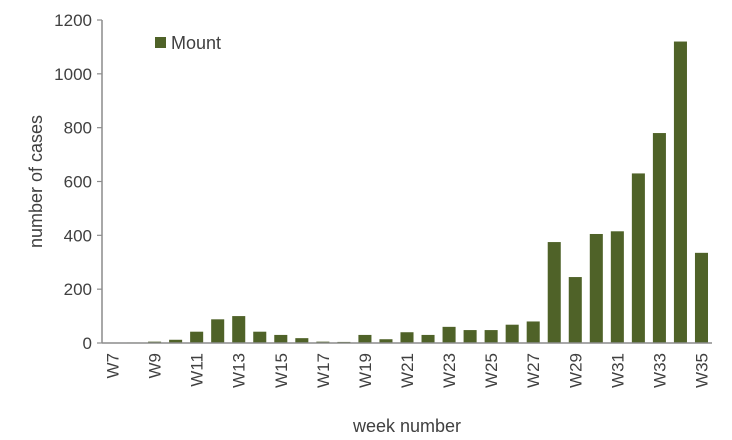  I want to click on bar-W33, so click(659, 238).